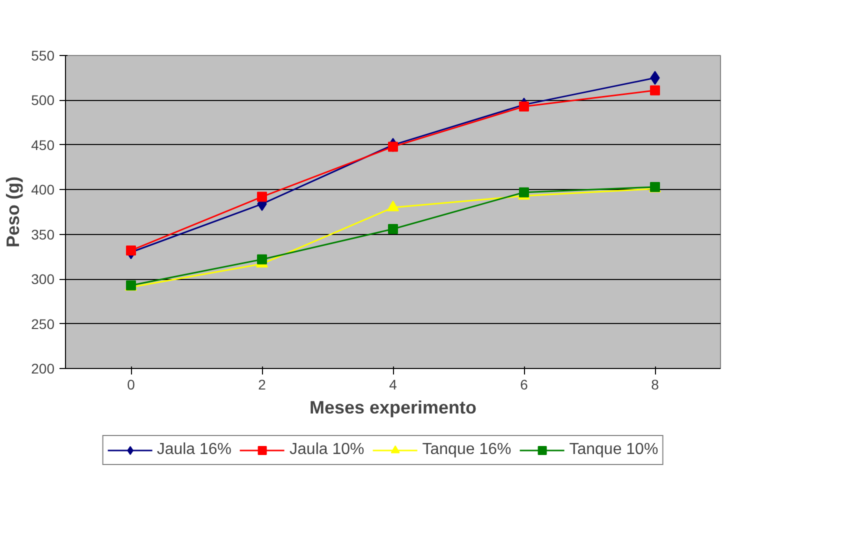 The height and width of the screenshot is (558, 861). What do you see at coordinates (43, 190) in the screenshot?
I see `y-tick-label: 400` at bounding box center [43, 190].